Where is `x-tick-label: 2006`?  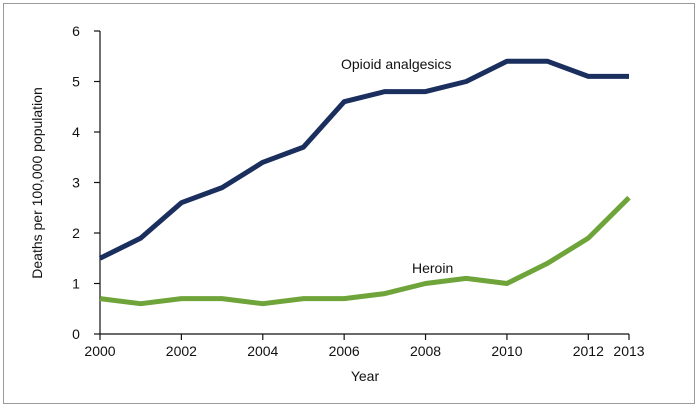
x-tick-label: 2006 is located at coordinates (344, 351).